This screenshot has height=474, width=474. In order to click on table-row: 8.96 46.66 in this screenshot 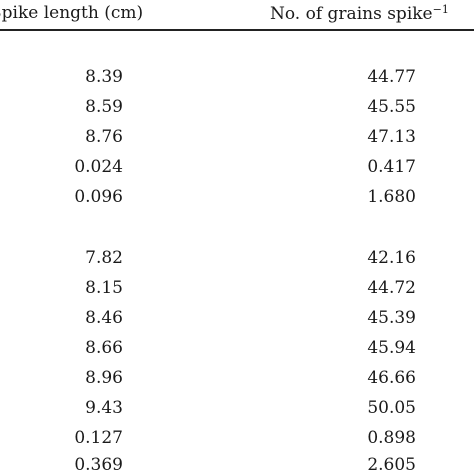, I will do `click(237, 381)`.